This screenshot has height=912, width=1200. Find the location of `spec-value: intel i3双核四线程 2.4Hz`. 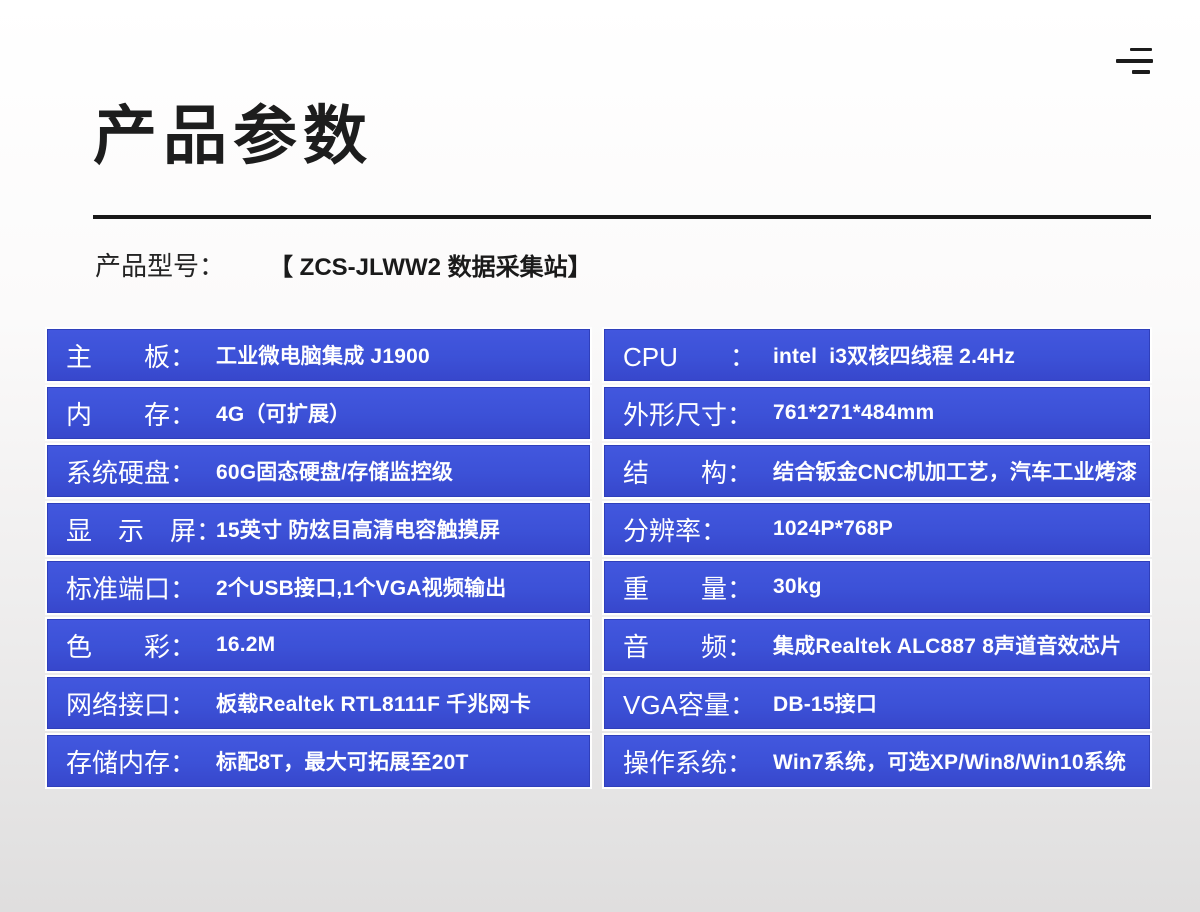

spec-value: intel i3双核四线程 2.4Hz is located at coordinates (894, 356).